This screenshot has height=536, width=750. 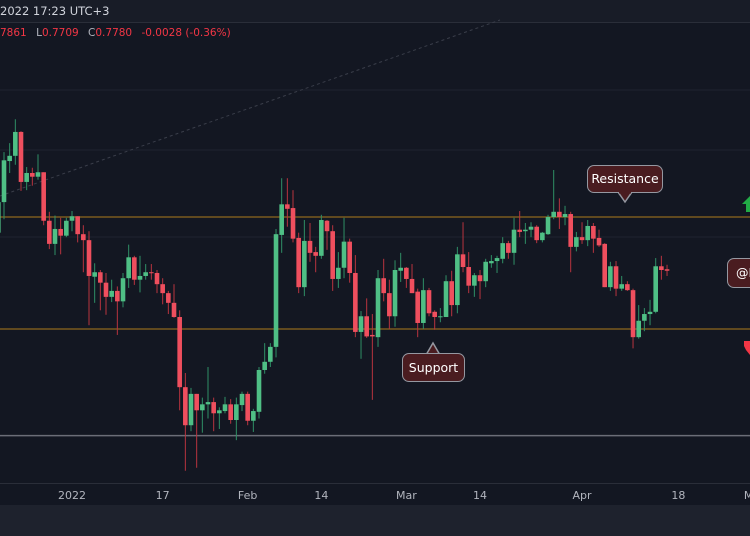 What do you see at coordinates (115, 33) in the screenshot?
I see `ohlc-legend: 7861 L0.7709 C0.7780 -0.0028 (-0.36%)` at bounding box center [115, 33].